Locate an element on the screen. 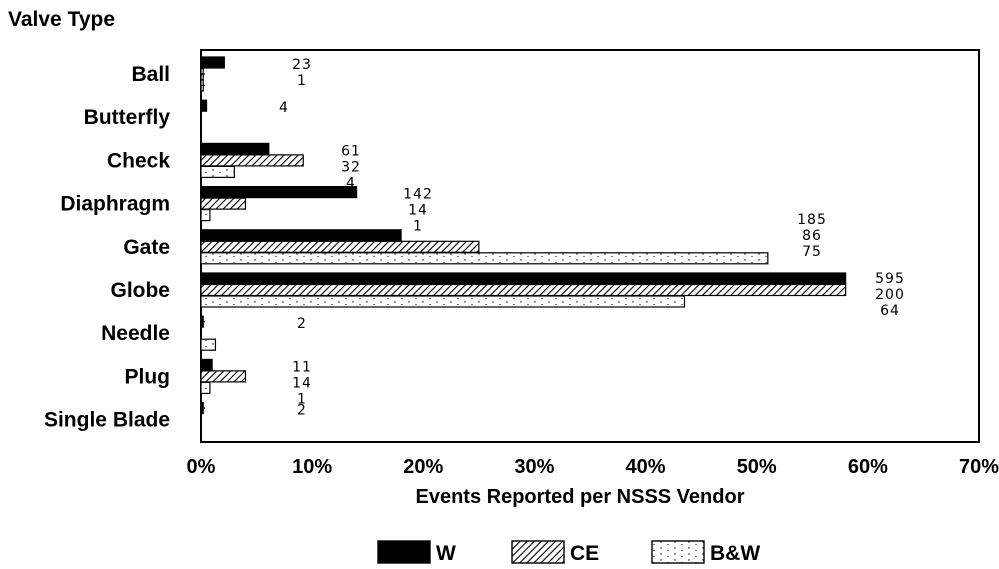  bar-globe-bandw is located at coordinates (443, 301).